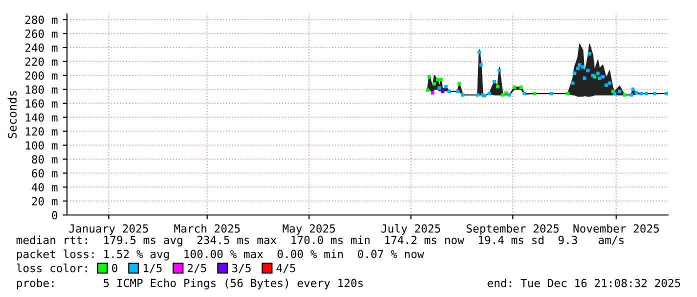  I want to click on y-tick-label: 60 m, so click(45, 173).